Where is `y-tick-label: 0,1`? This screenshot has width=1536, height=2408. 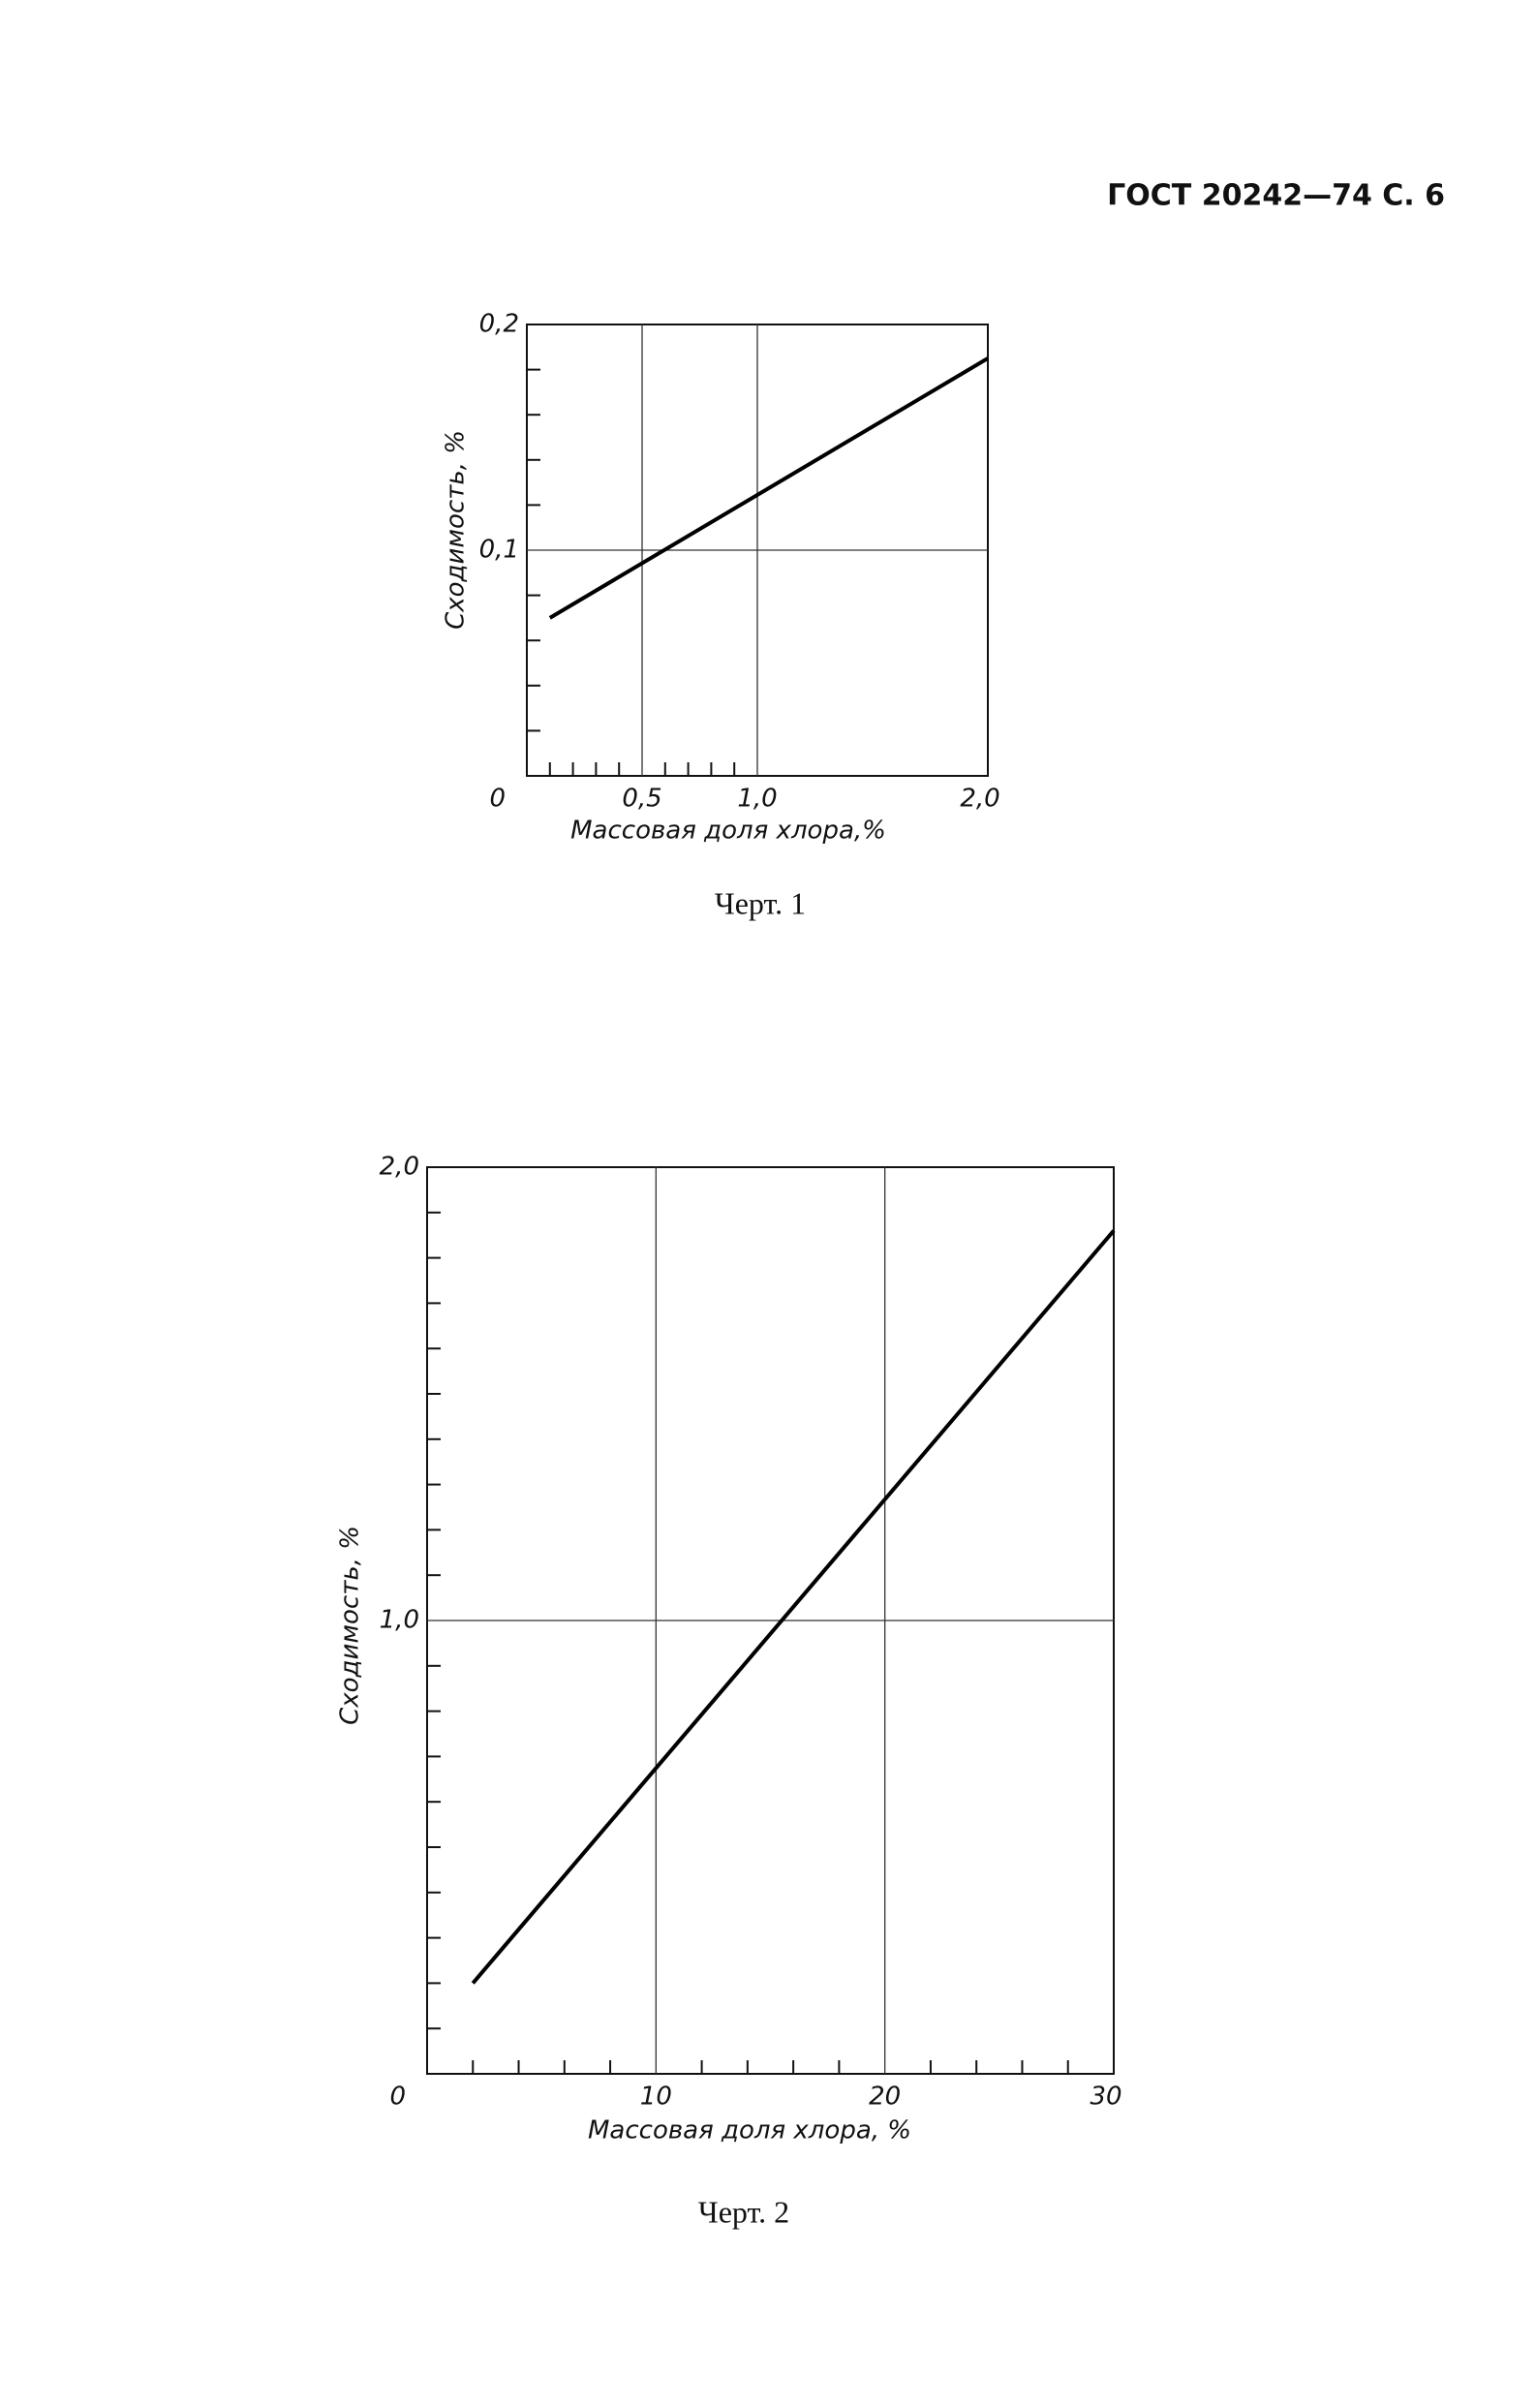 y-tick-label: 0,1 is located at coordinates (499, 550).